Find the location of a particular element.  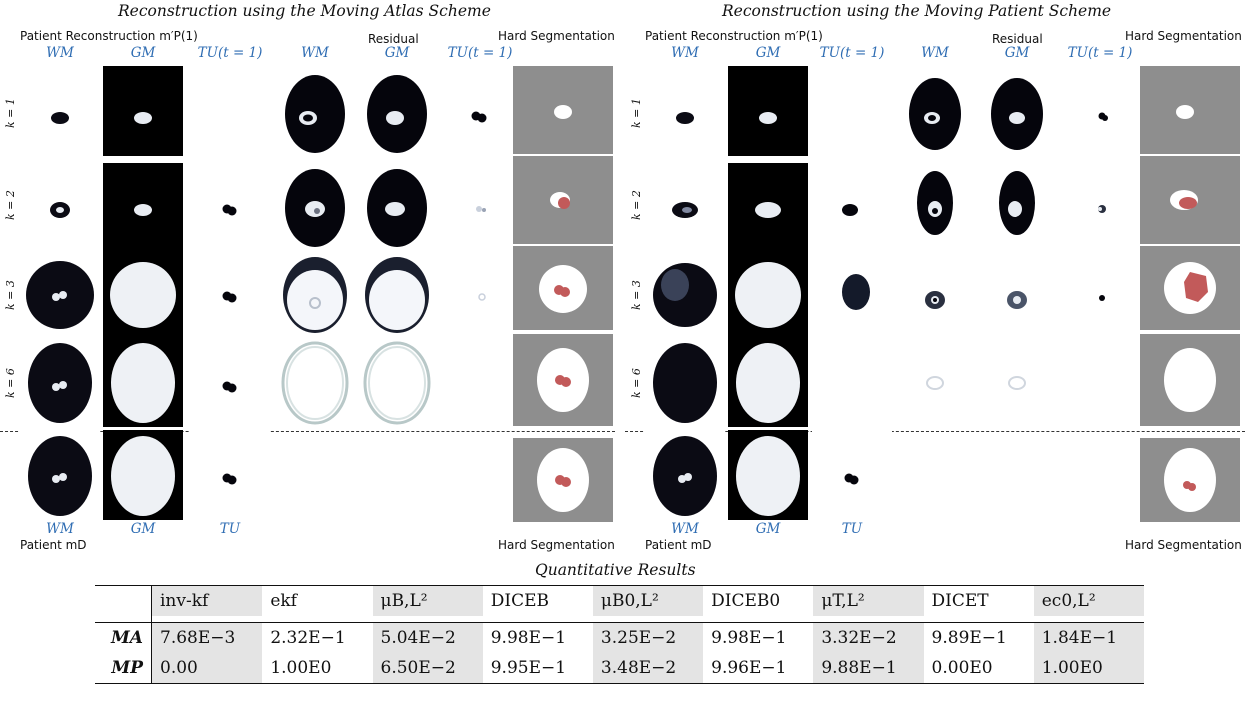

table-cell: 6.50E−2 is located at coordinates (427, 668).